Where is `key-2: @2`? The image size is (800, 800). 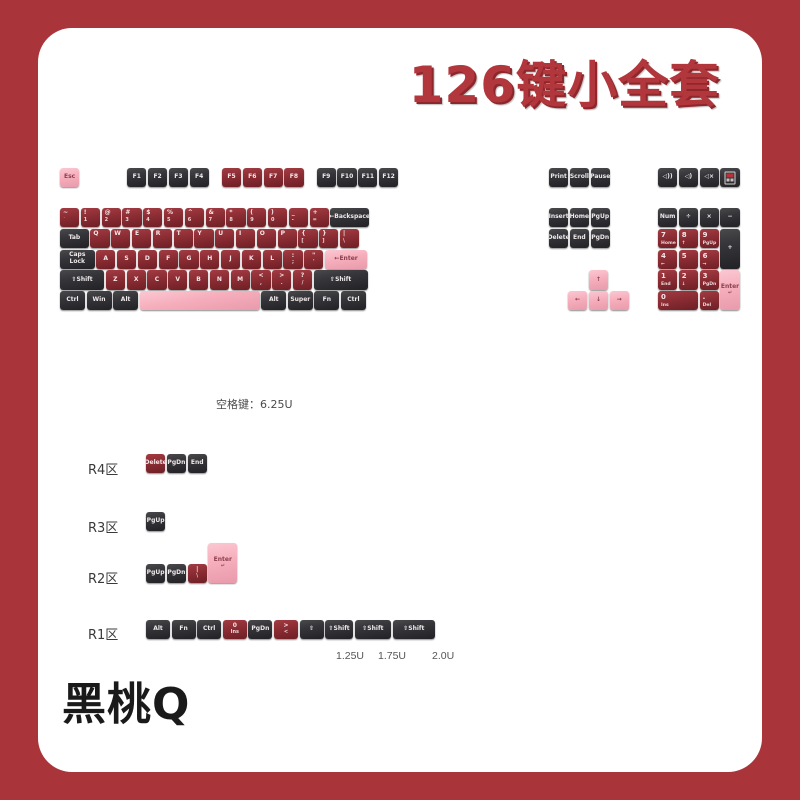
key-2: @2 is located at coordinates (111, 218).